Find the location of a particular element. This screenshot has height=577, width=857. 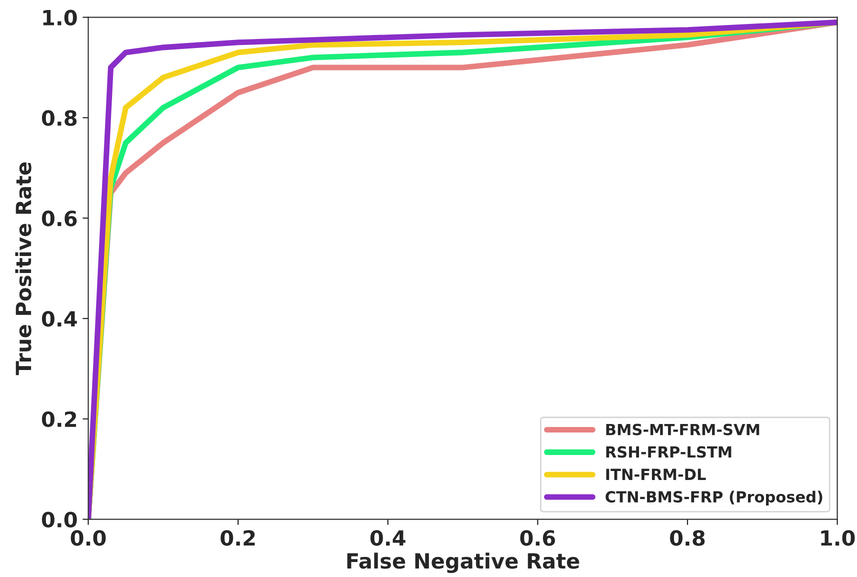

x-tick-label: 1.0 is located at coordinates (838, 538).